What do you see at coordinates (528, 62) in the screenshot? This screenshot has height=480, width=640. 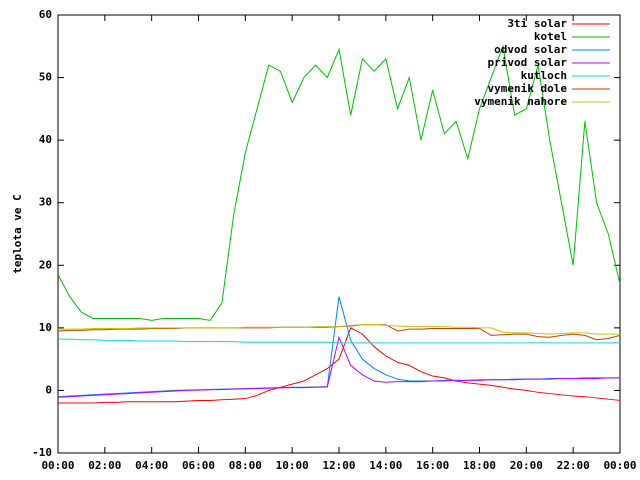 I see `legend-label: privod solar` at bounding box center [528, 62].